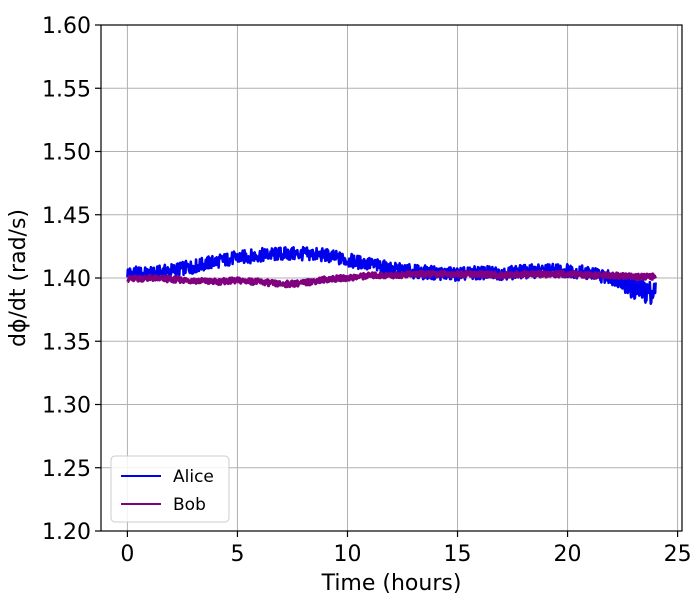 Image resolution: width=700 pixels, height=600 pixels. What do you see at coordinates (66, 342) in the screenshot?
I see `y-tick-label: 1.35` at bounding box center [66, 342].